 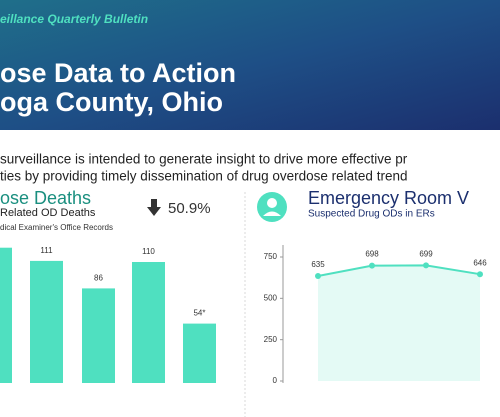 I want to click on deaths-change: 50.9%, so click(x=189, y=208).